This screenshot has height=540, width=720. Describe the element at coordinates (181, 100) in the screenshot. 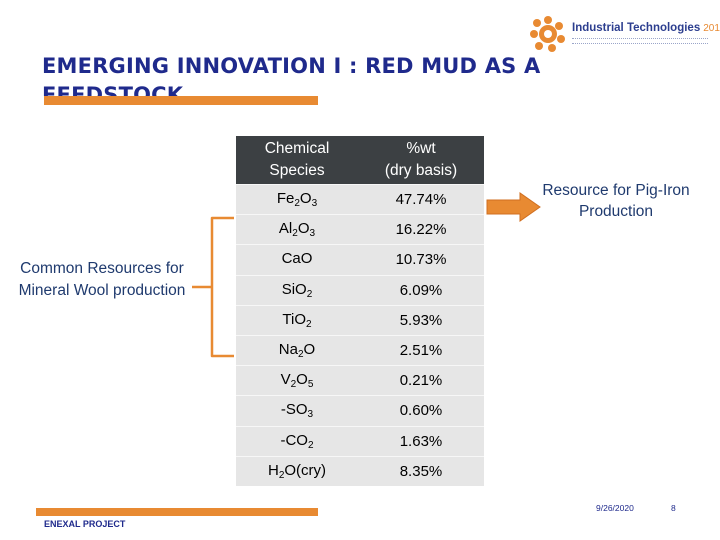

I see `title-underline-bar` at that location.